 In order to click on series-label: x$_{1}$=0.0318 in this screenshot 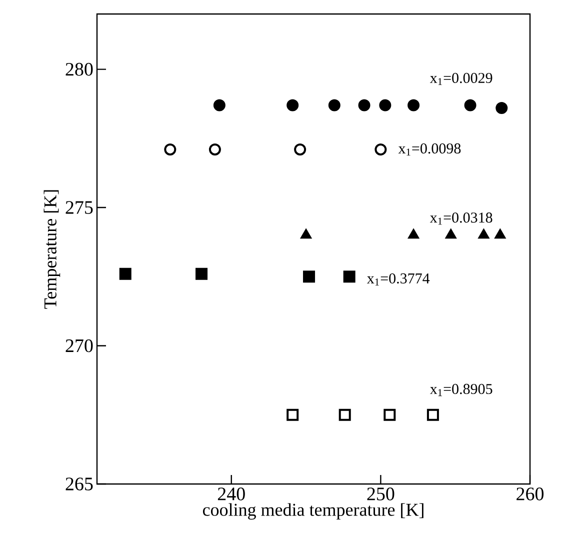, I will do `click(461, 218)`.